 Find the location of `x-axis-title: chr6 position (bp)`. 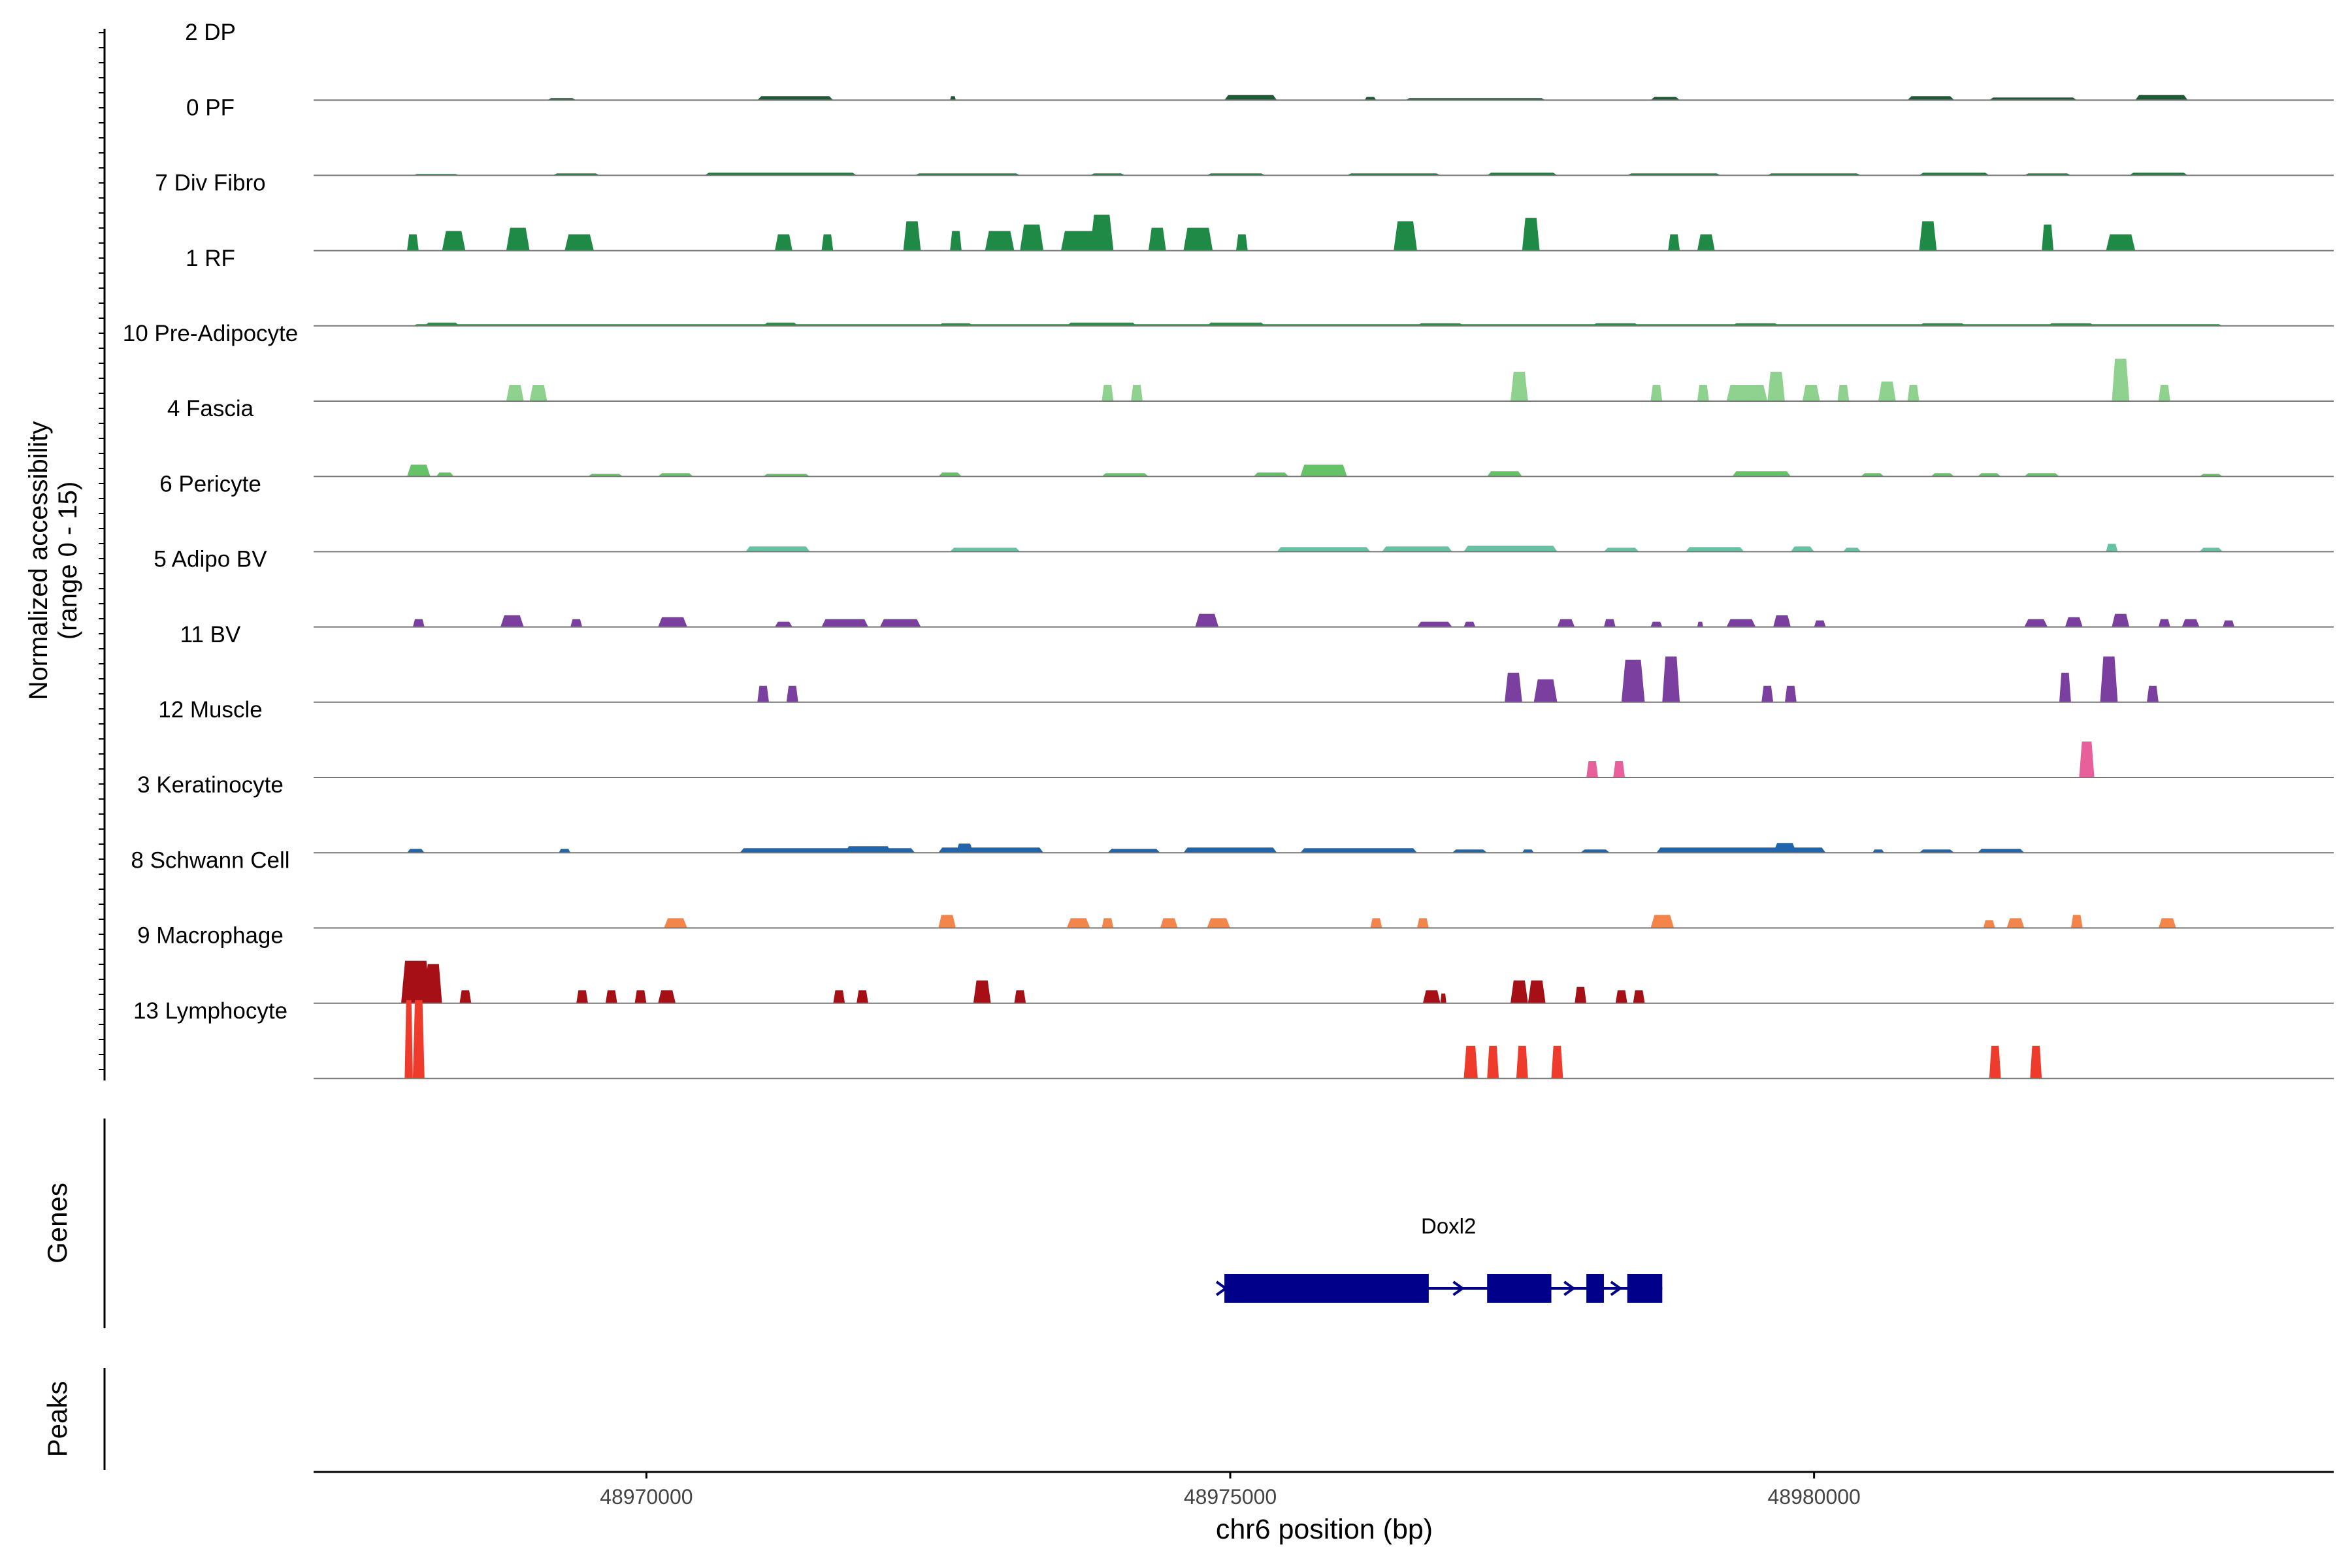

x-axis-title: chr6 position (bp) is located at coordinates (1324, 1529).